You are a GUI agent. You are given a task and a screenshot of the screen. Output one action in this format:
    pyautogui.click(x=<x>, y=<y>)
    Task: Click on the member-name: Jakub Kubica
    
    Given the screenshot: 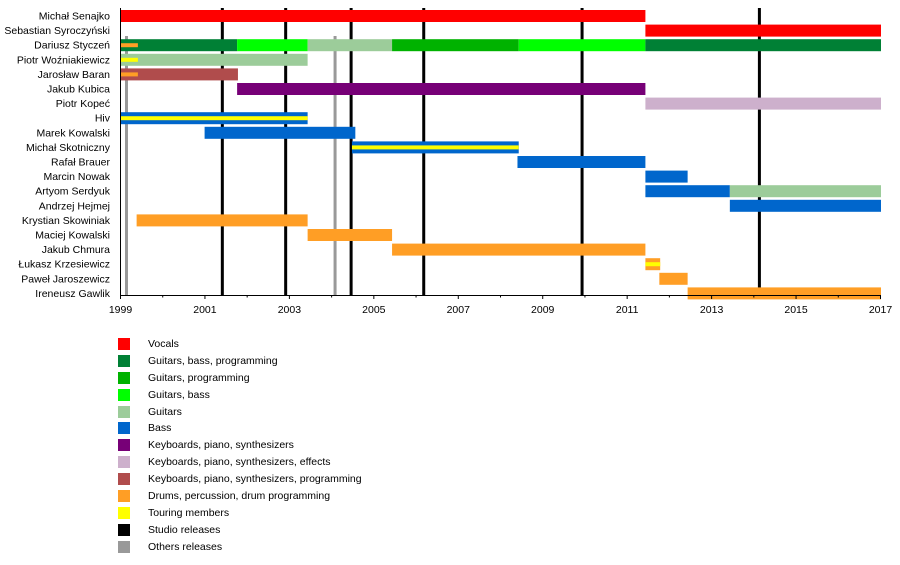 What is the action you would take?
    pyautogui.click(x=78, y=90)
    